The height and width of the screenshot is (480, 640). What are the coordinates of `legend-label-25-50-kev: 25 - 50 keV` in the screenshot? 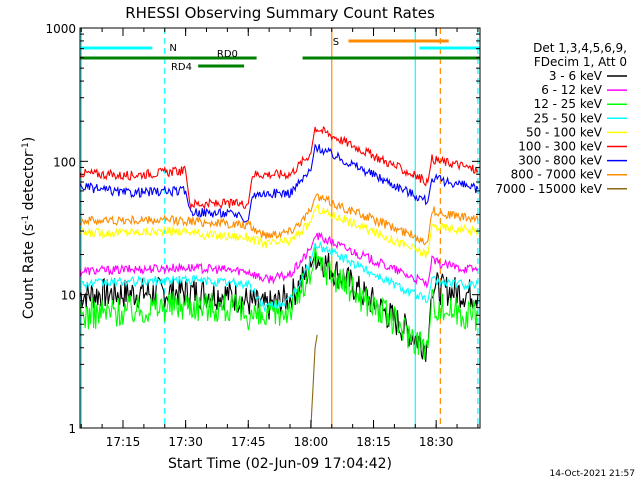 It's located at (568, 118).